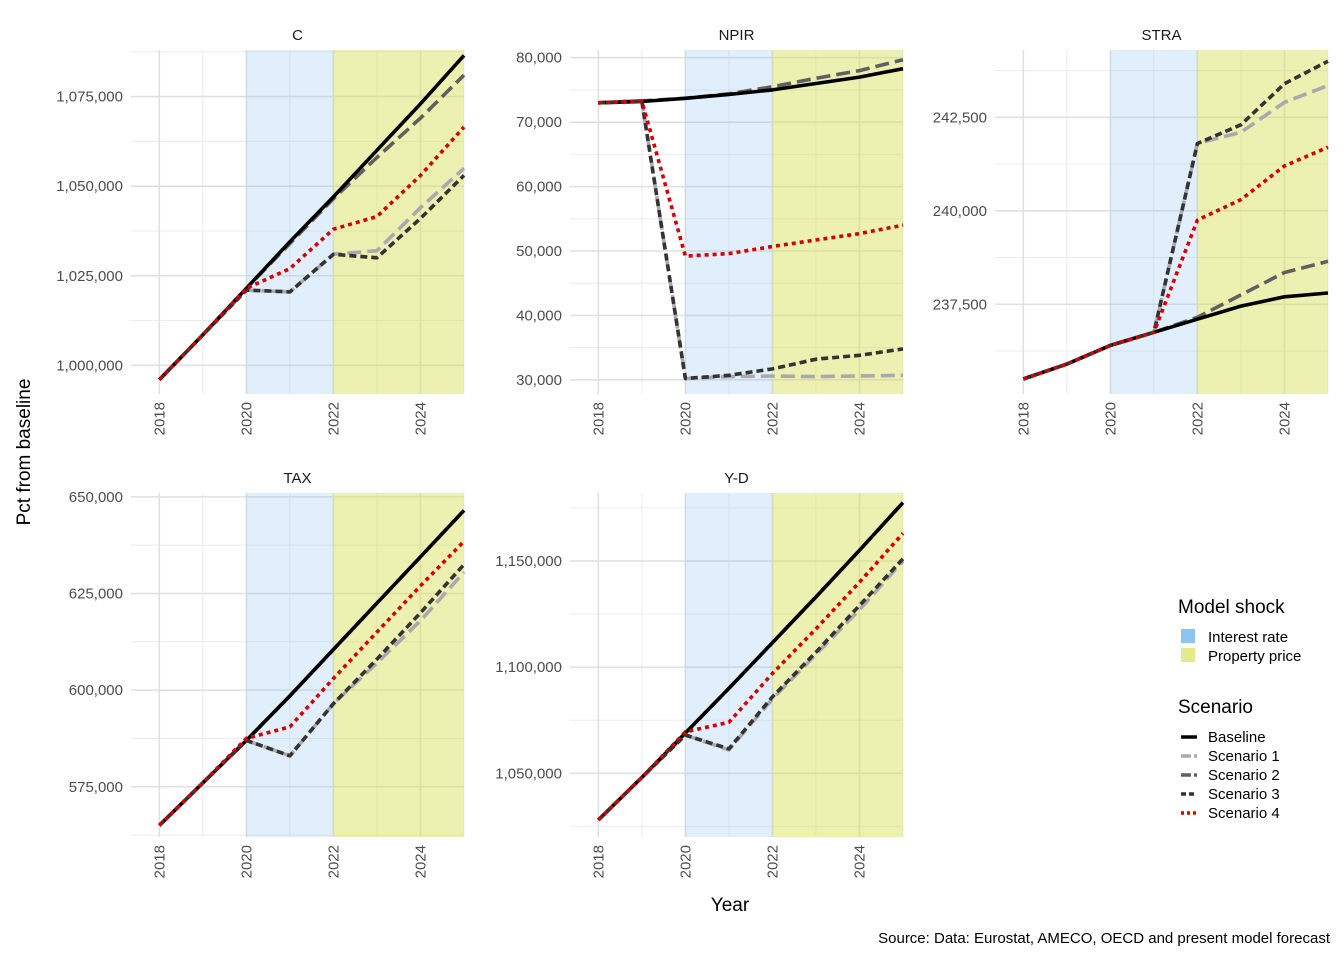  What do you see at coordinates (1244, 775) in the screenshot?
I see `legend-label-scenario-2: Scenario 2` at bounding box center [1244, 775].